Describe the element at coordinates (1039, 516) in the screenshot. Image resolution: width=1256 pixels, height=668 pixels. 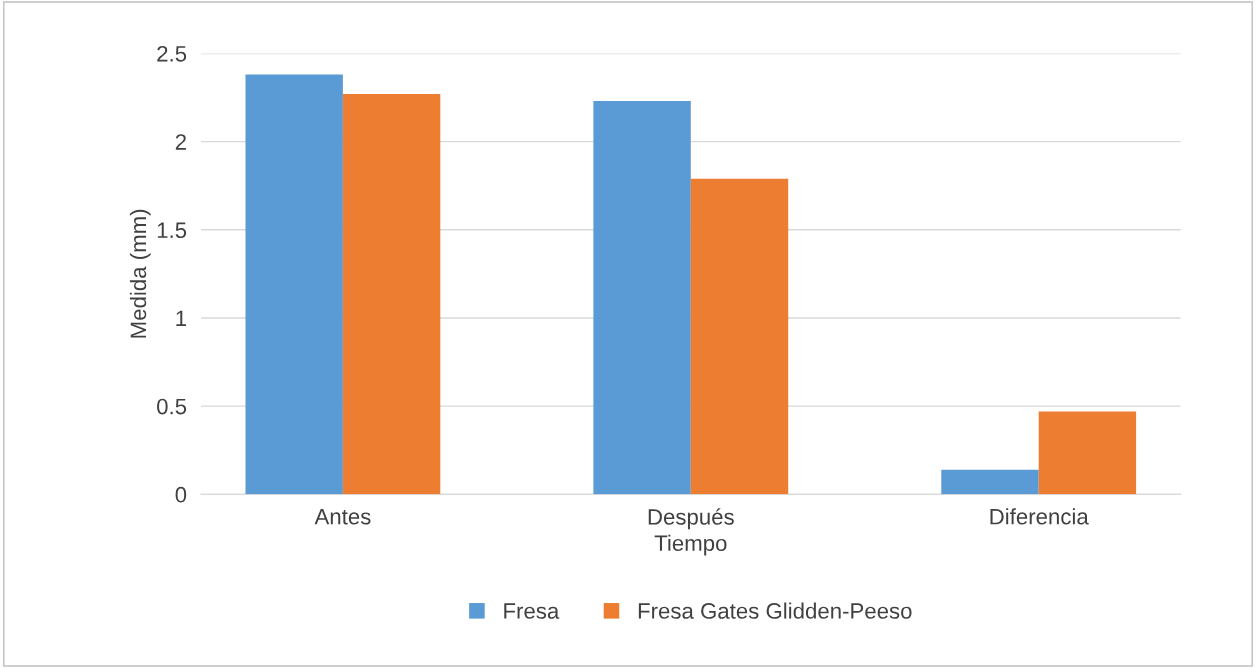
I see `x-tick-label: Diferencia` at that location.